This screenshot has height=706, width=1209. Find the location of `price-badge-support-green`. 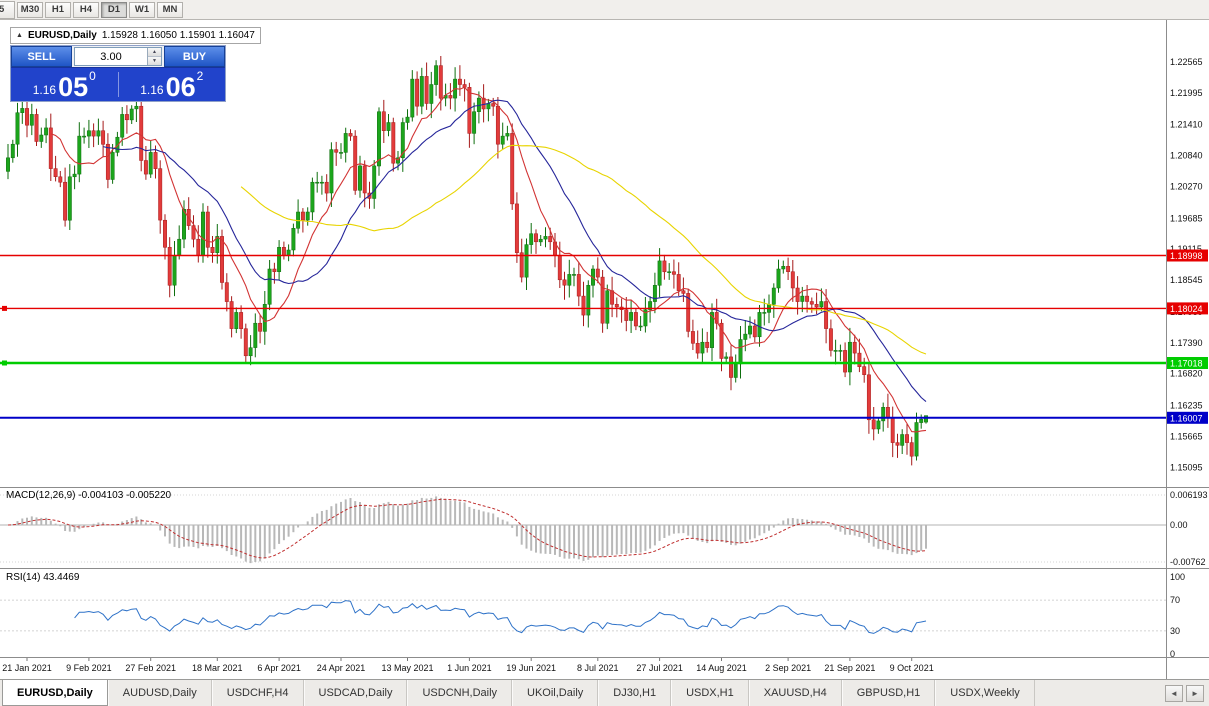

price-badge-support-green is located at coordinates (1187, 363).